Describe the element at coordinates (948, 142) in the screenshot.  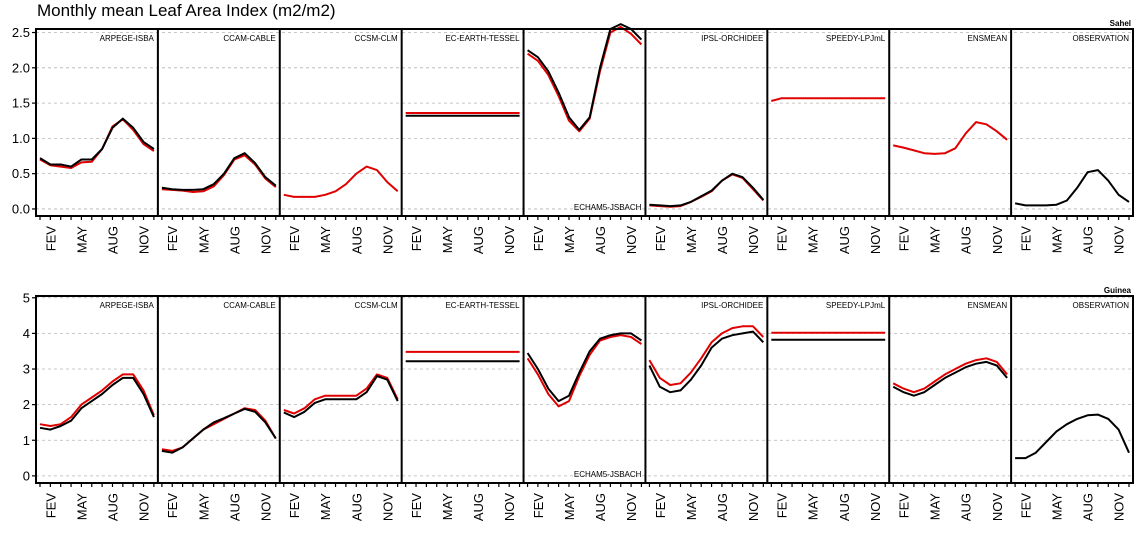
I see `panel-ensmean: FEV MAY AUG NOV ENSMEAN` at that location.